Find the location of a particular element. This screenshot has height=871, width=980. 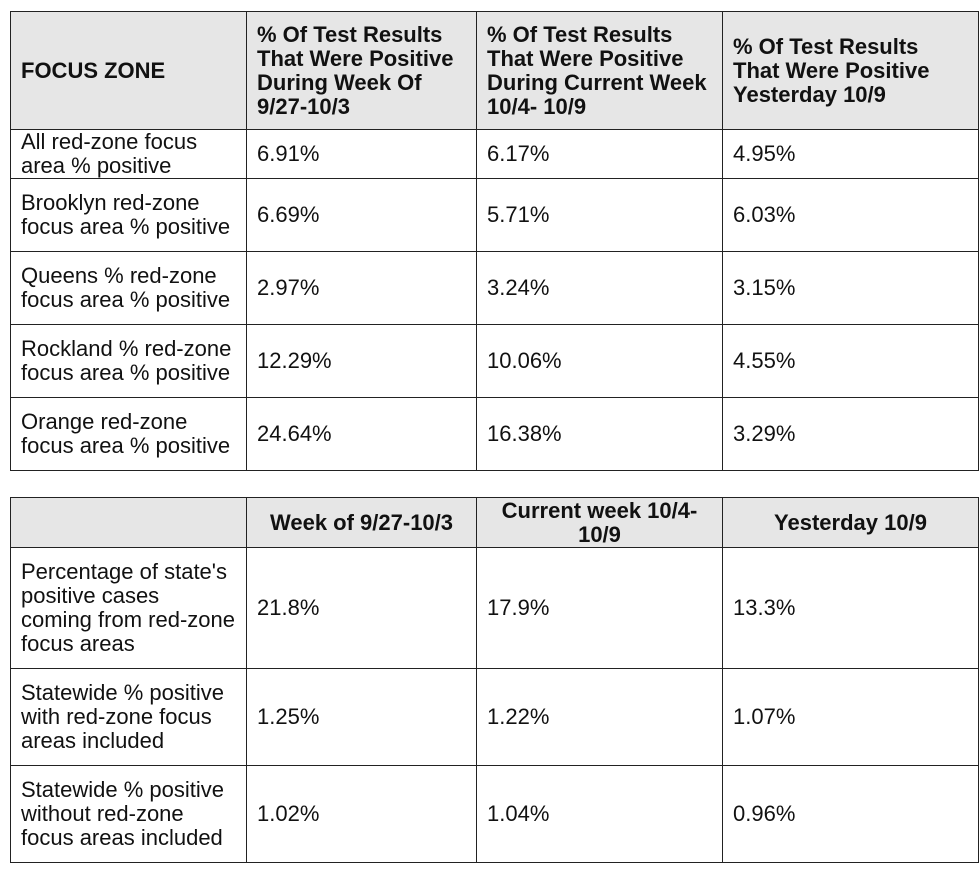

table-cell: 6.17% is located at coordinates (599, 154).